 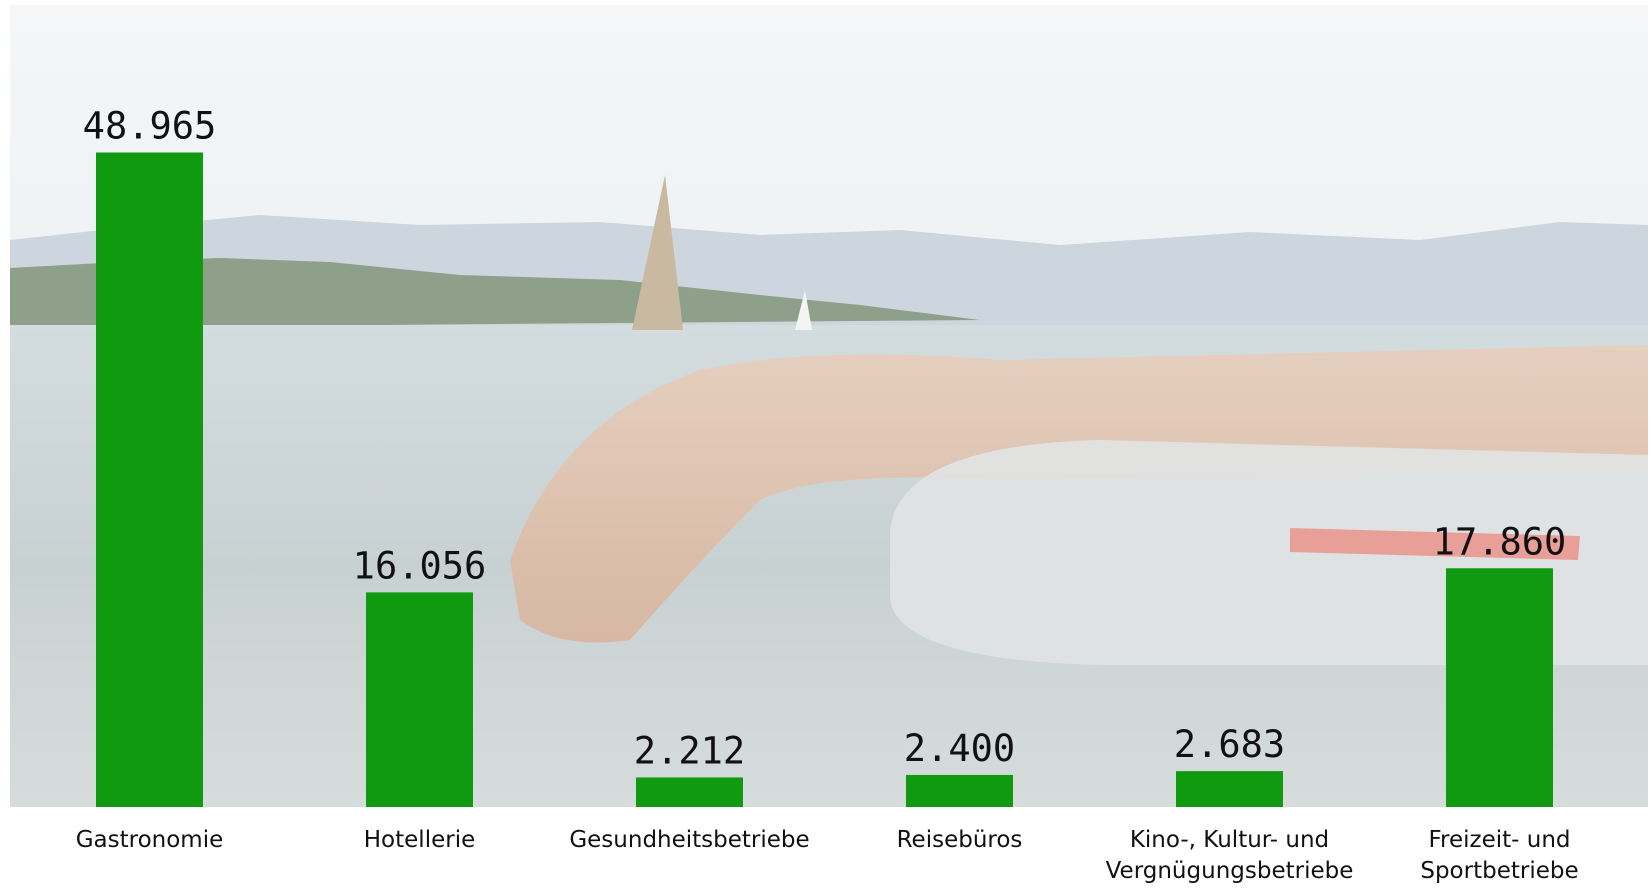 What do you see at coordinates (419, 840) in the screenshot?
I see `x-tick-label: Hotellerie` at bounding box center [419, 840].